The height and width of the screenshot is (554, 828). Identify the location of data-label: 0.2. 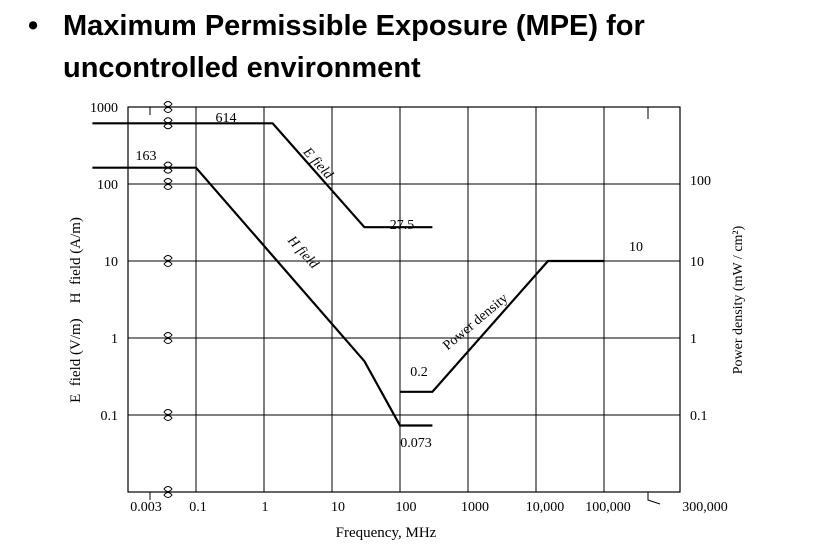
(419, 372).